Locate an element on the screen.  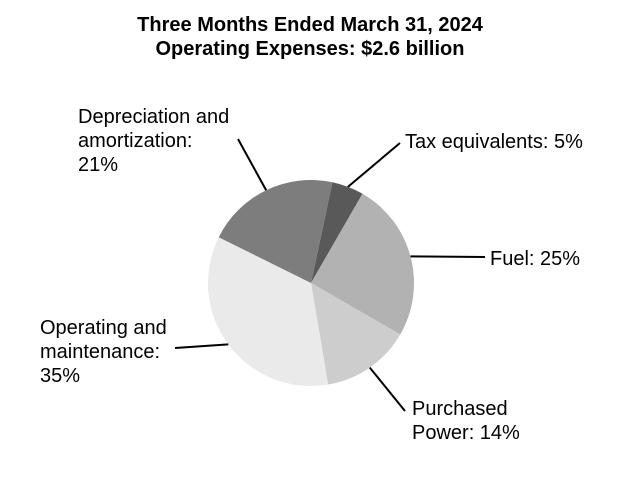
pie-slice-tax-equivalents is located at coordinates (337, 232).